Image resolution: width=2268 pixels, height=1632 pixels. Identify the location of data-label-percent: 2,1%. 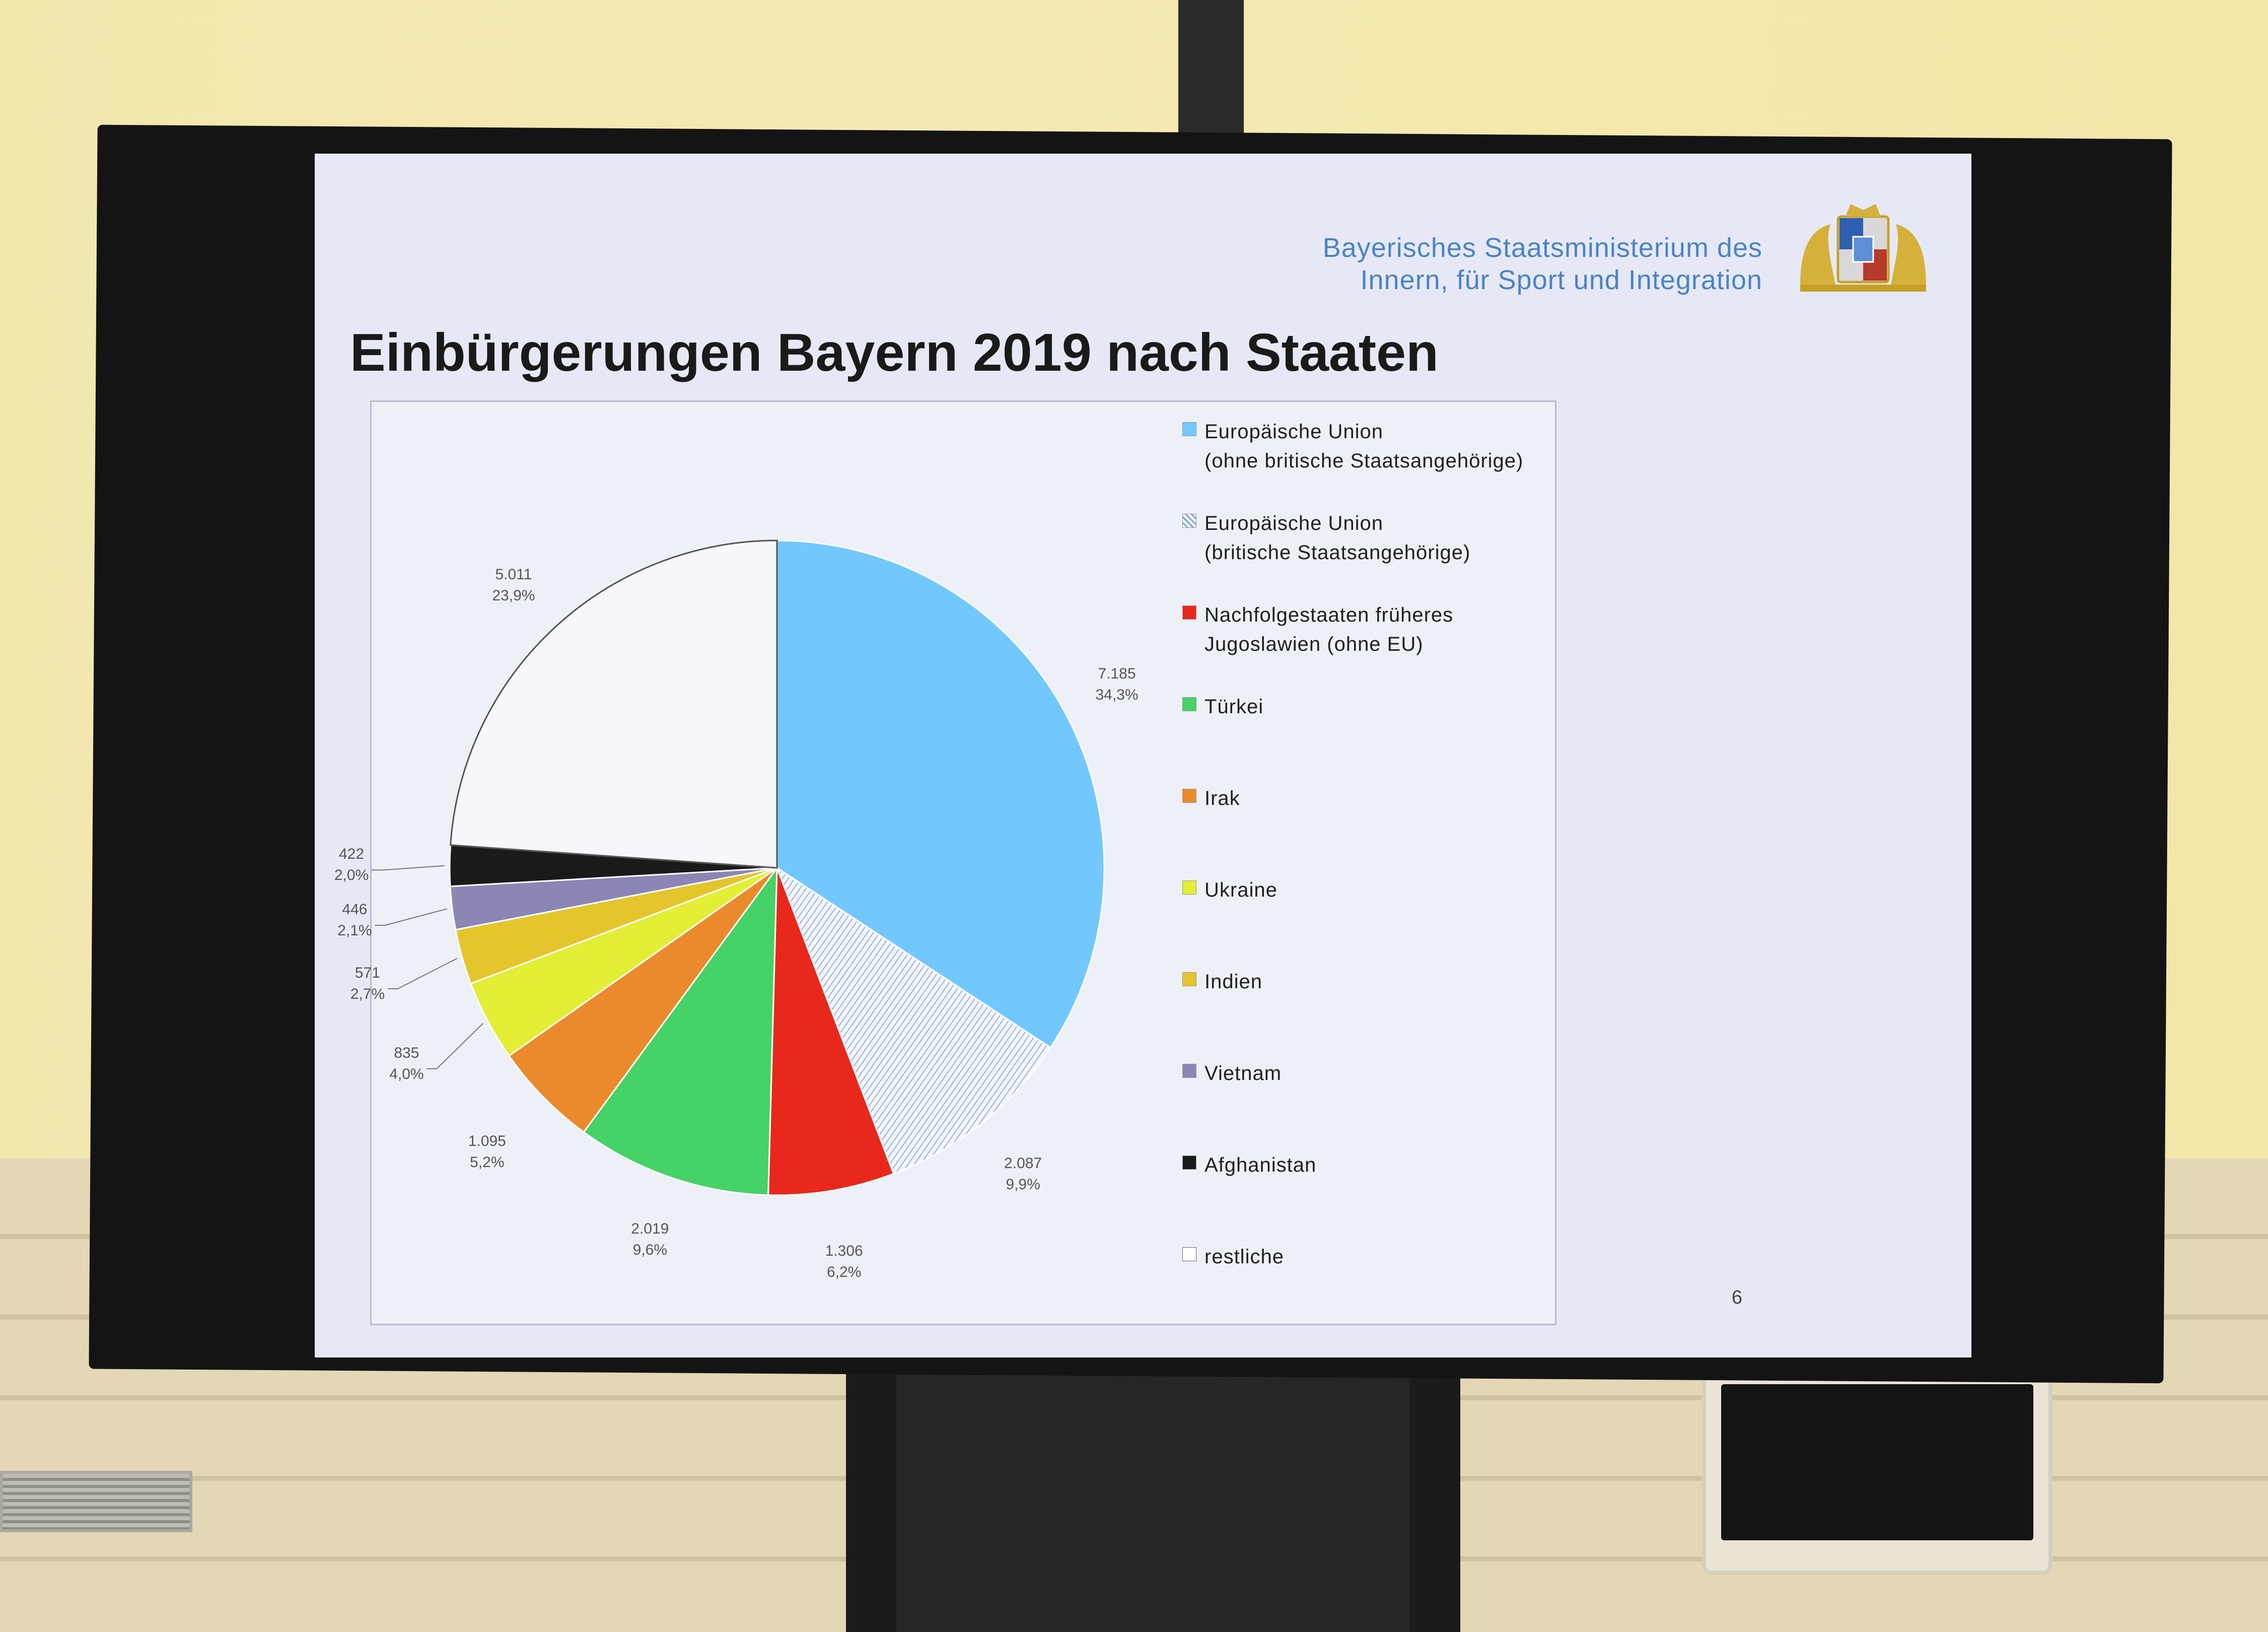
(354, 930).